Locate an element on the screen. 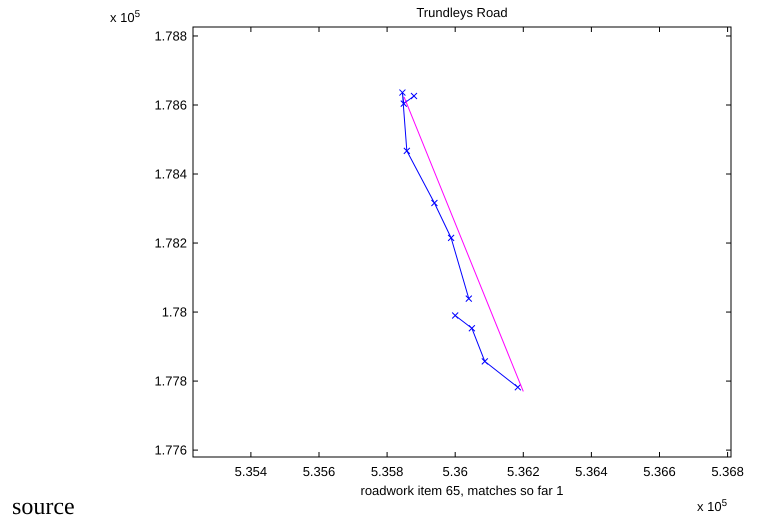  x-tick-label: 5.354 is located at coordinates (251, 471).